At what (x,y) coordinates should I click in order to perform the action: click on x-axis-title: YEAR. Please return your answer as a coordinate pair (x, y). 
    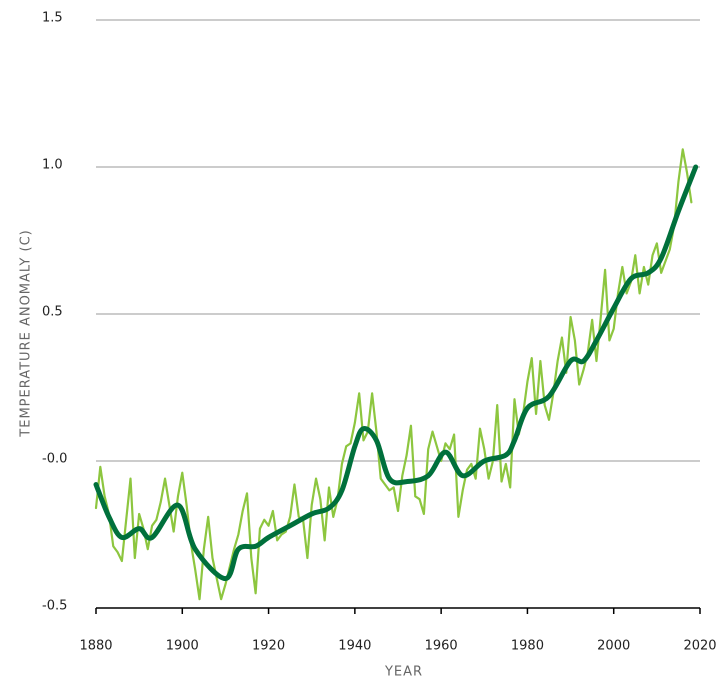
    Looking at the image, I should click on (403, 672).